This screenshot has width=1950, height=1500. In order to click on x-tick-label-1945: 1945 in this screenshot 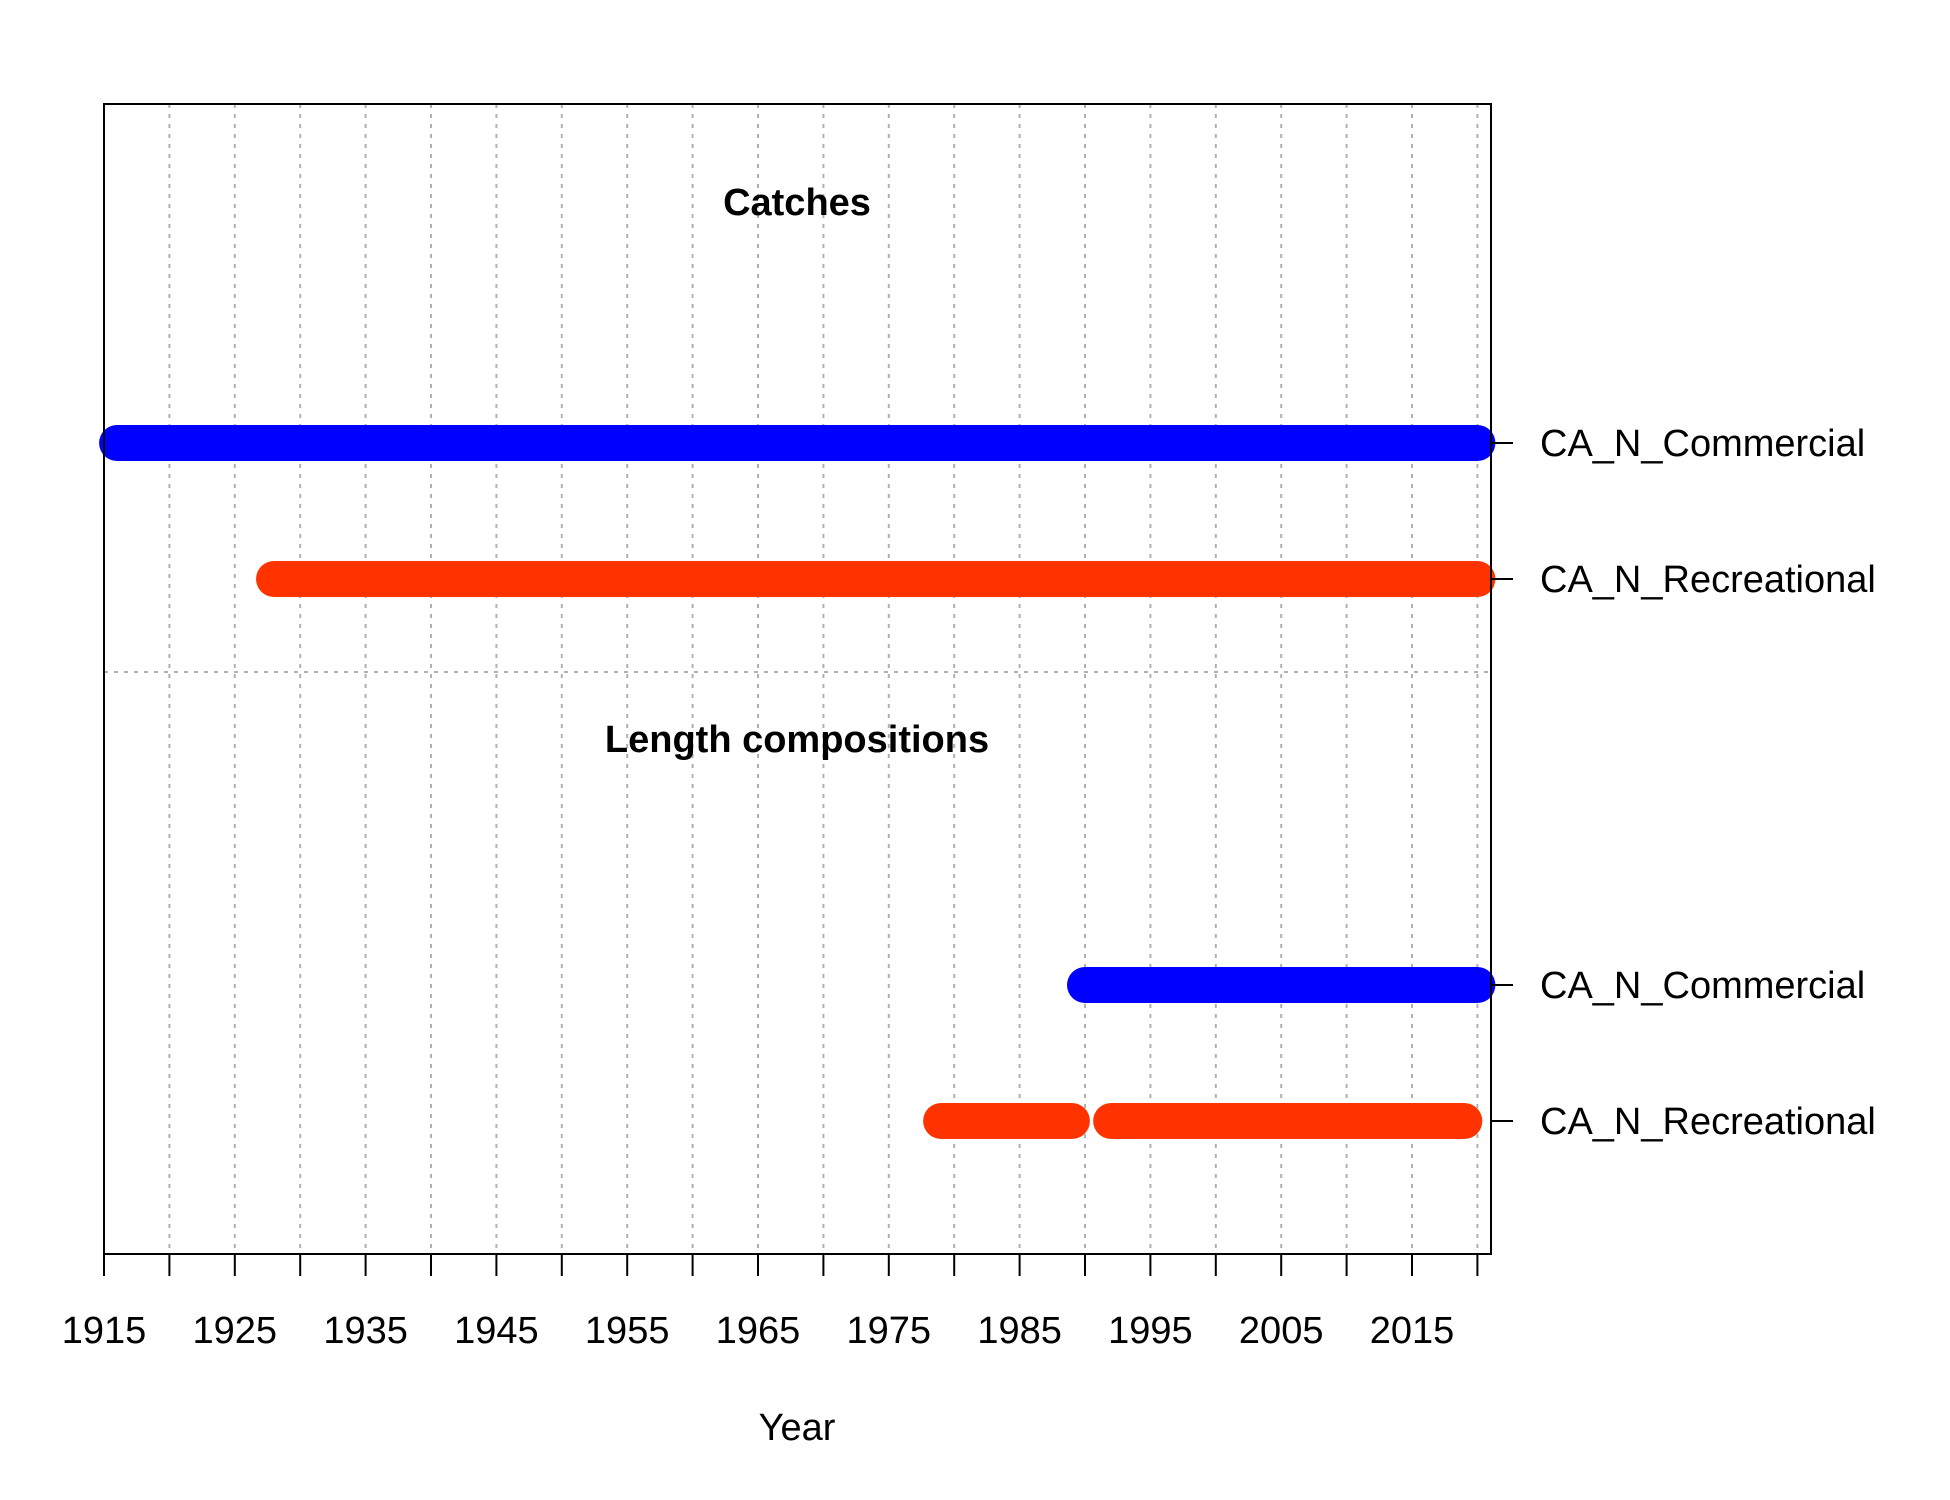, I will do `click(496, 1331)`.